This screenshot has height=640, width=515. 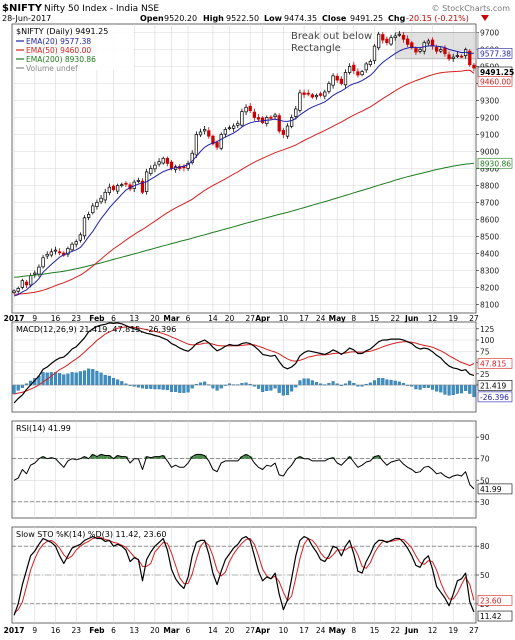 I want to click on rsi-ytick-label: 30, so click(x=485, y=502).